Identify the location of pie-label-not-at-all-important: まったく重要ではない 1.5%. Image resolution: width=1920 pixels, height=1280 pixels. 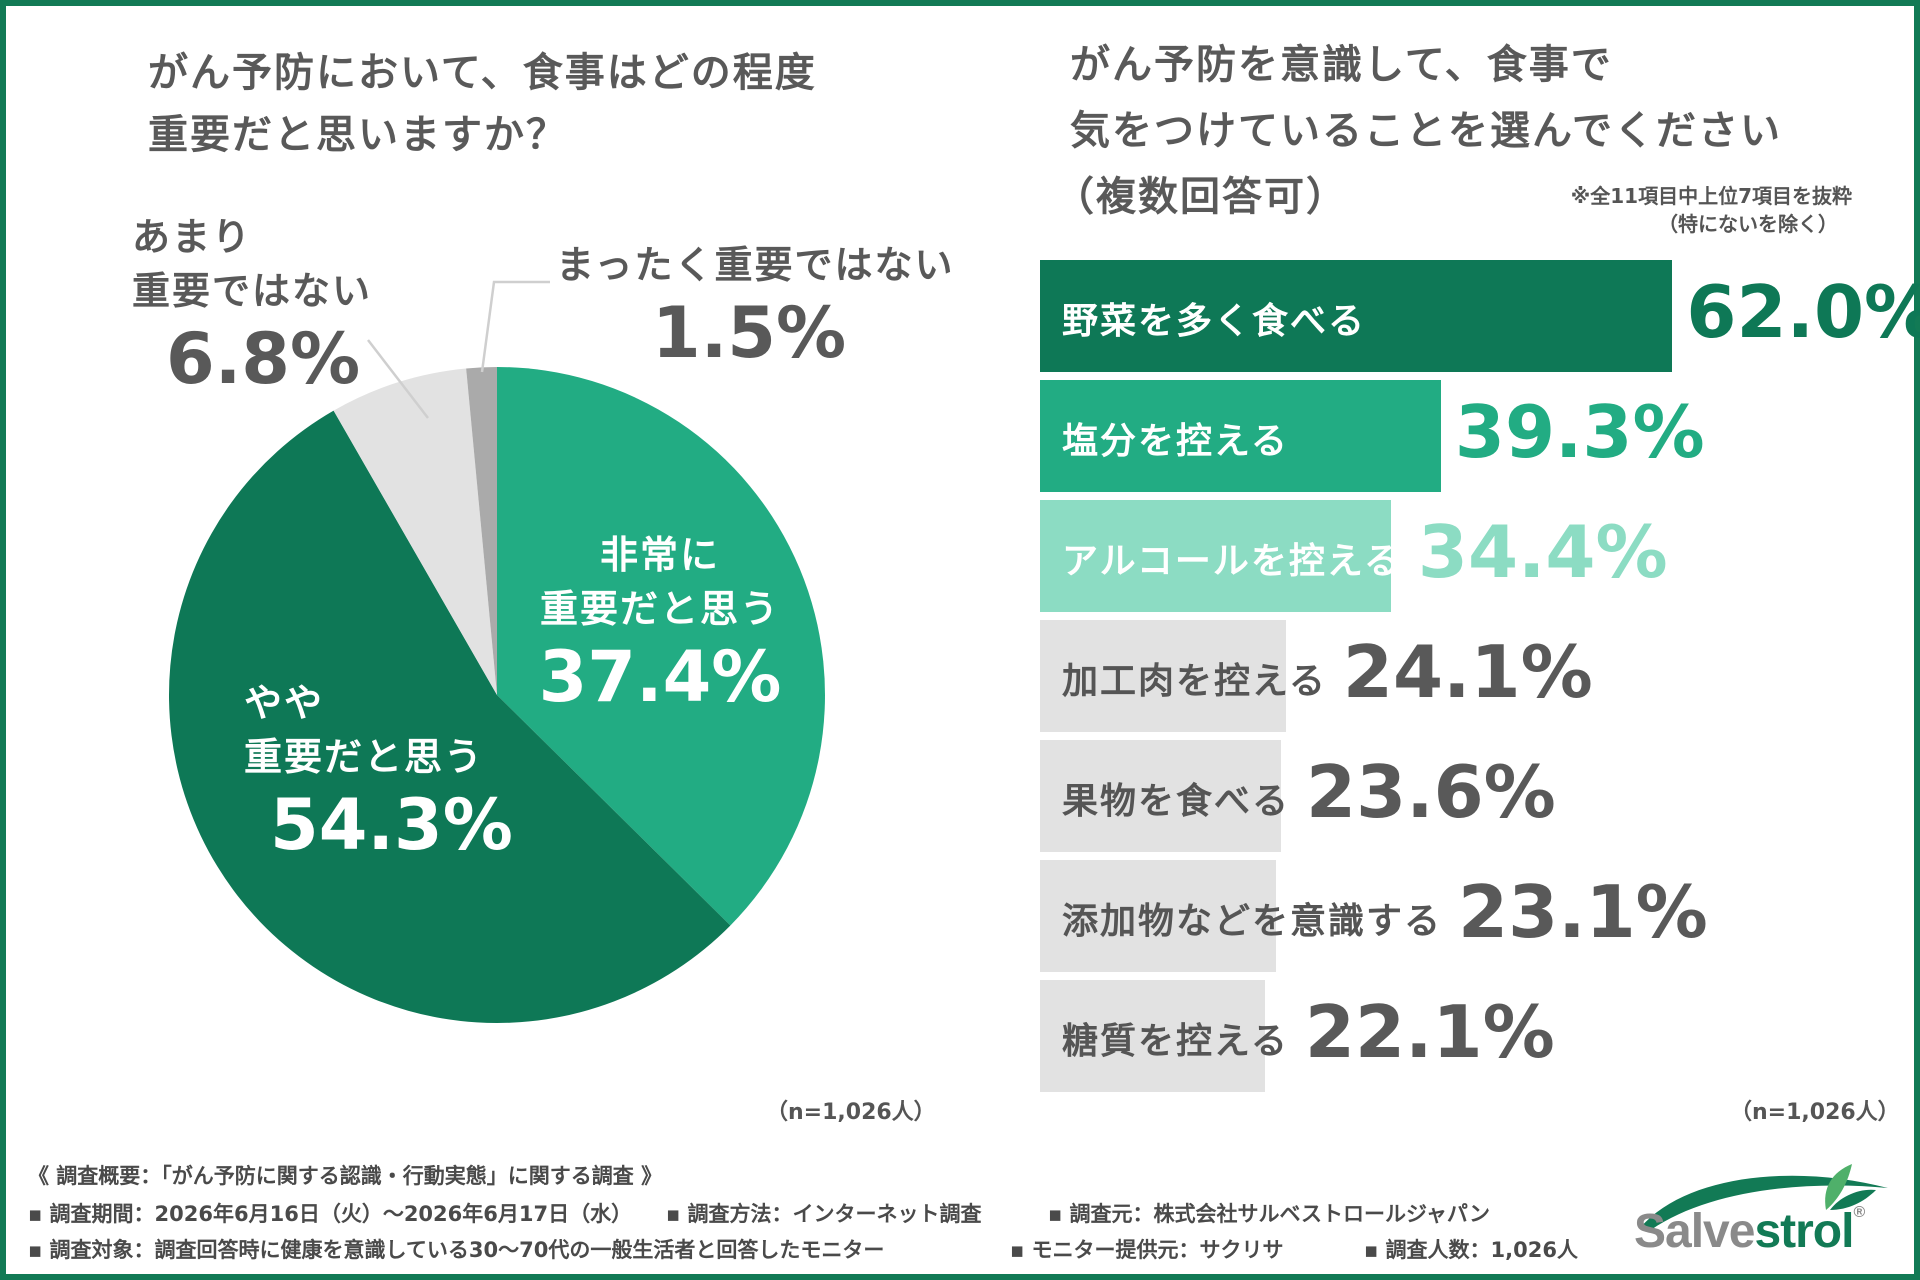
(756, 306).